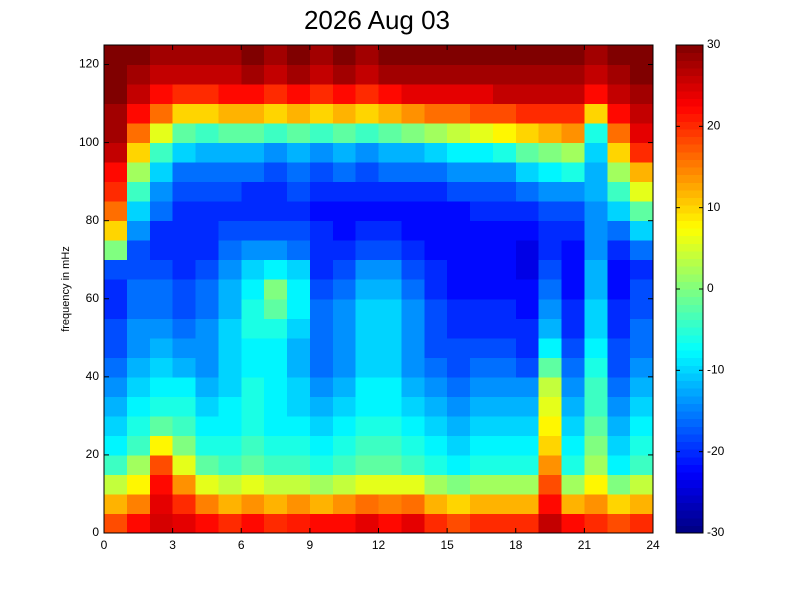  I want to click on y-tick-label: 0, so click(95, 532).